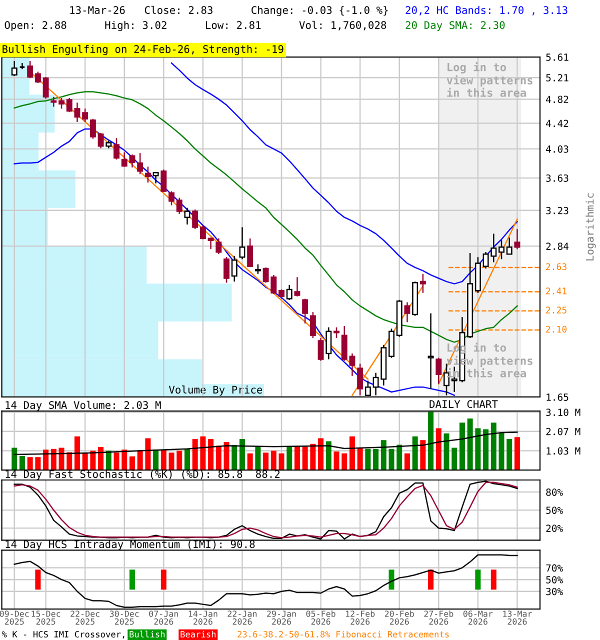 This screenshot has height=640, width=600. What do you see at coordinates (130, 545) in the screenshot?
I see `chart-title: 14 Day HCS Intraday Momentum (IMI): 90.8` at bounding box center [130, 545].